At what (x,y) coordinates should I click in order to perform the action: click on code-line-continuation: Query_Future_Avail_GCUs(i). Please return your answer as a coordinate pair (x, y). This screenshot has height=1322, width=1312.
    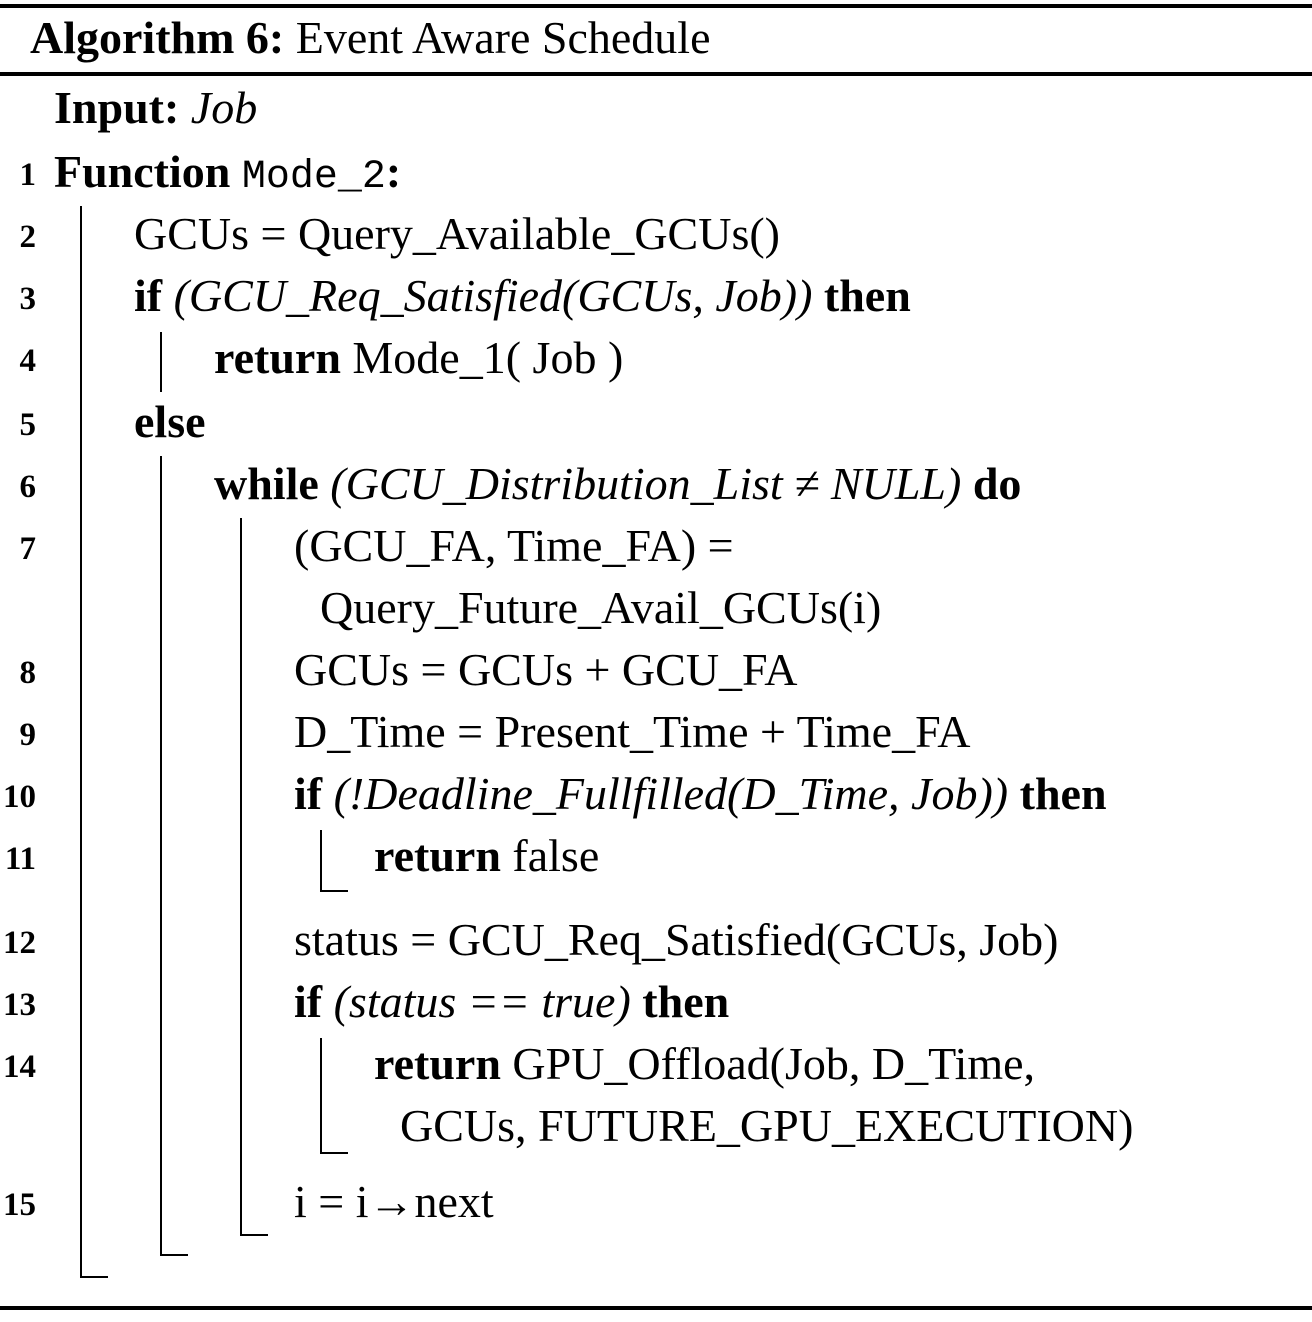
    Looking at the image, I should click on (600, 608).